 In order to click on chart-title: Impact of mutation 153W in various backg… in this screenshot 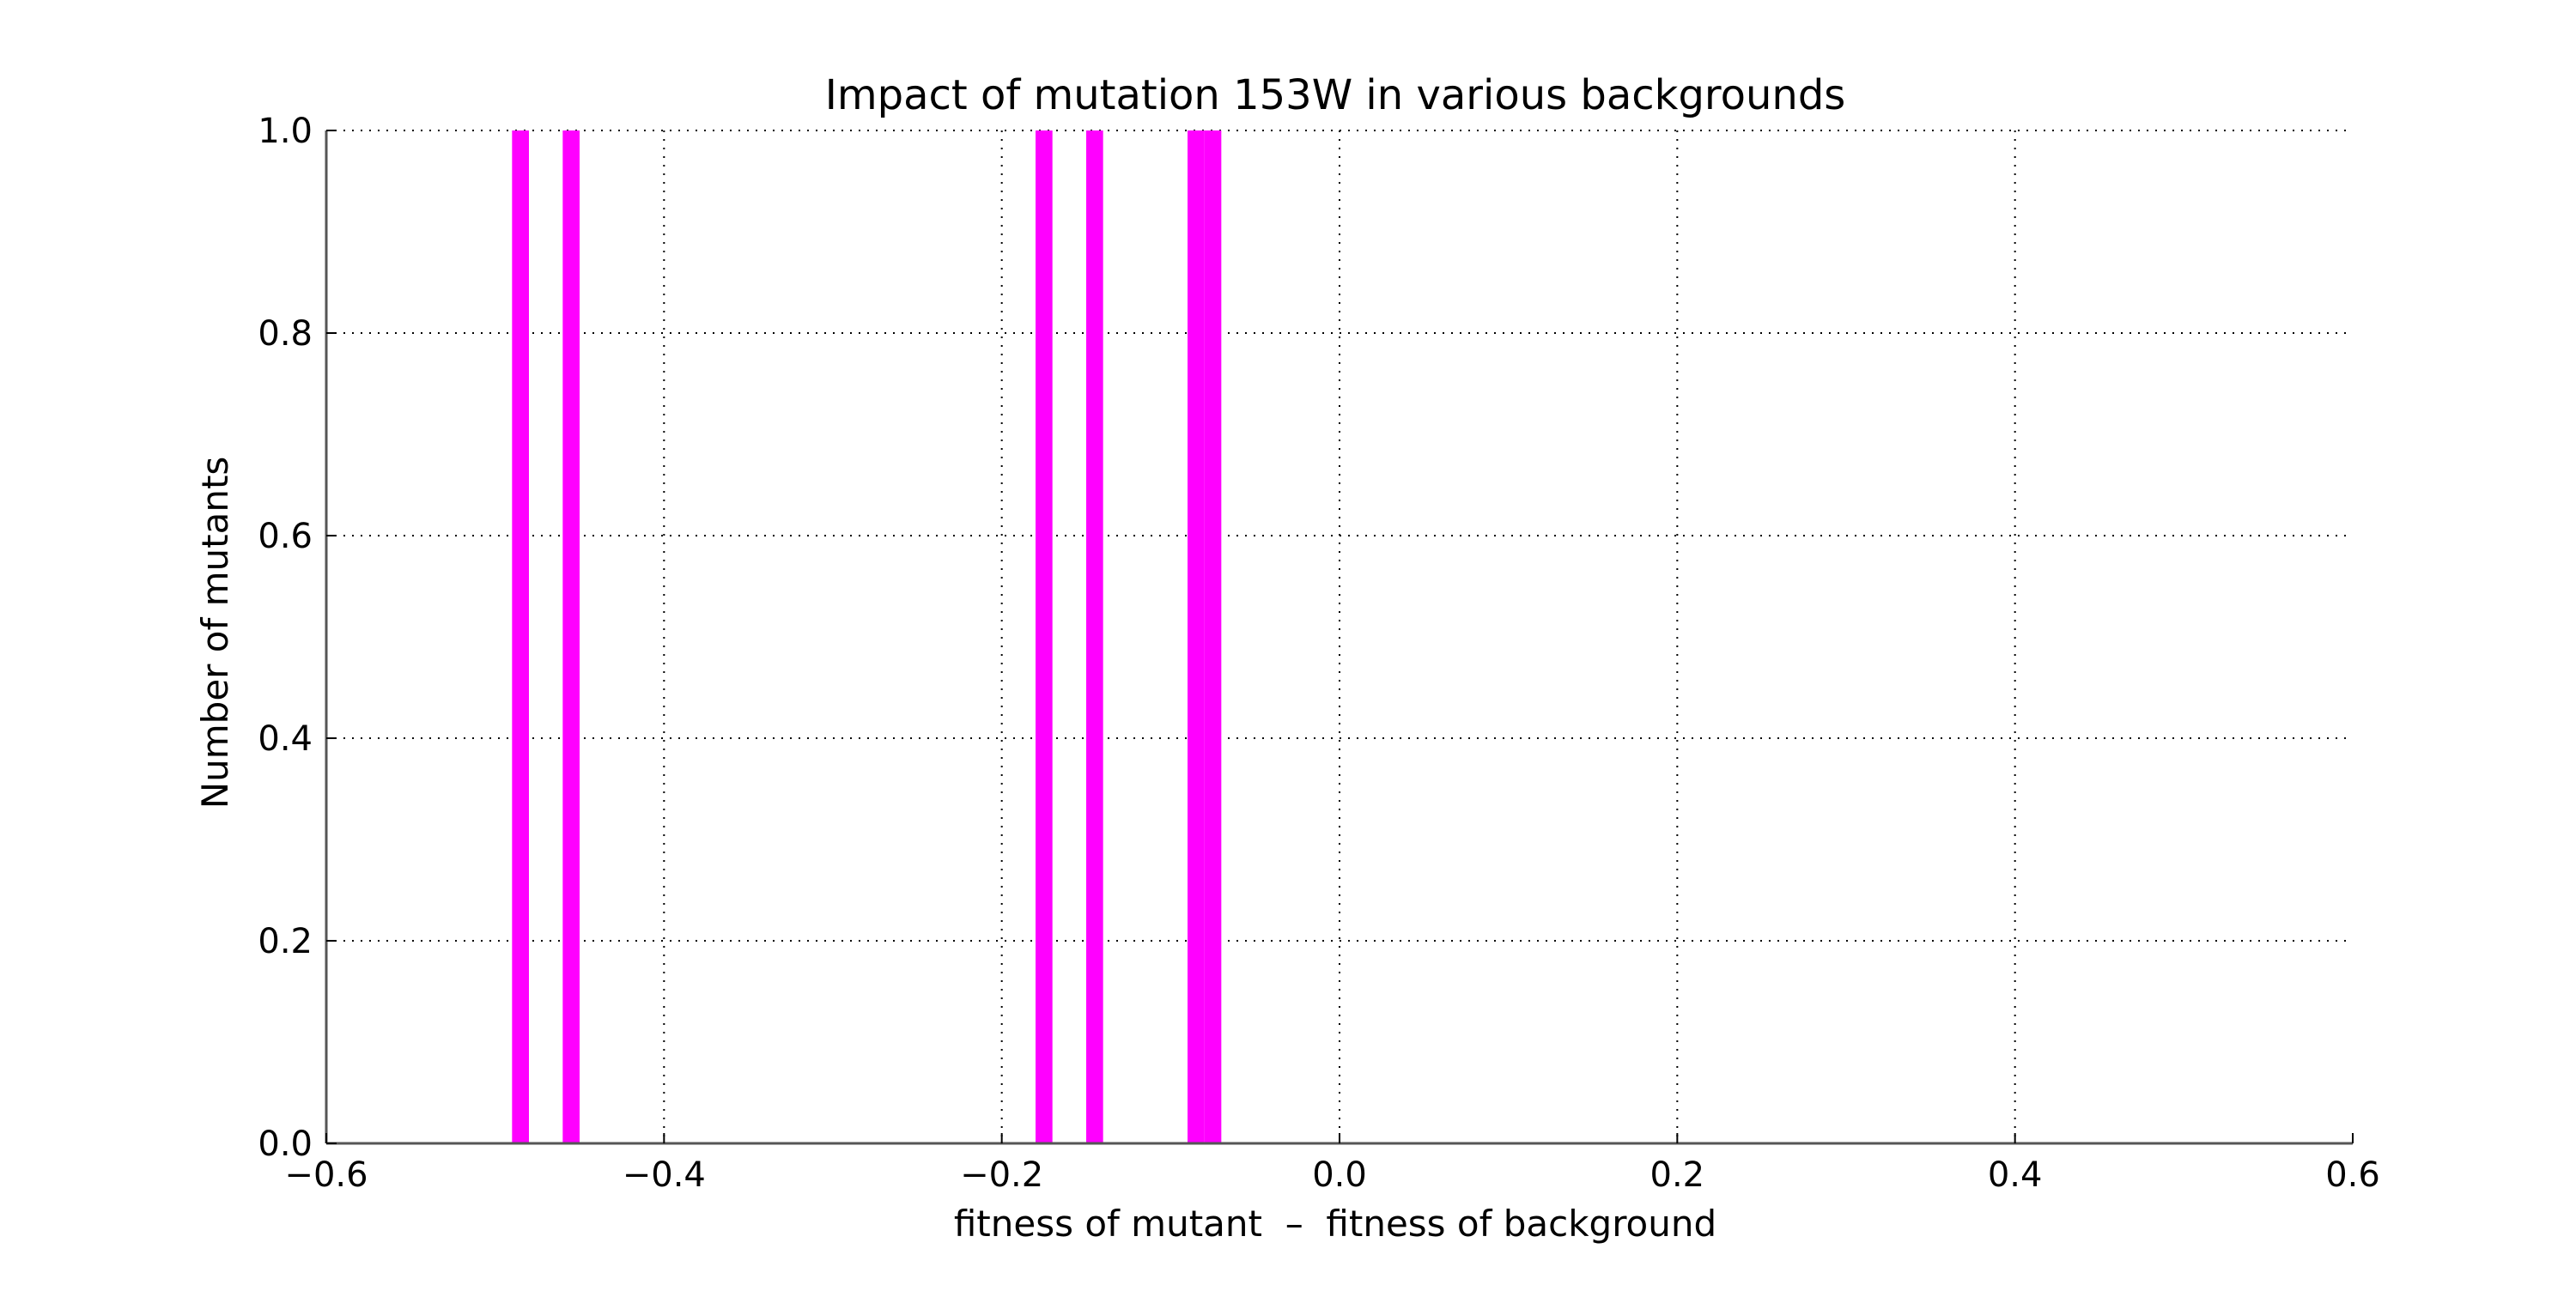, I will do `click(1335, 95)`.